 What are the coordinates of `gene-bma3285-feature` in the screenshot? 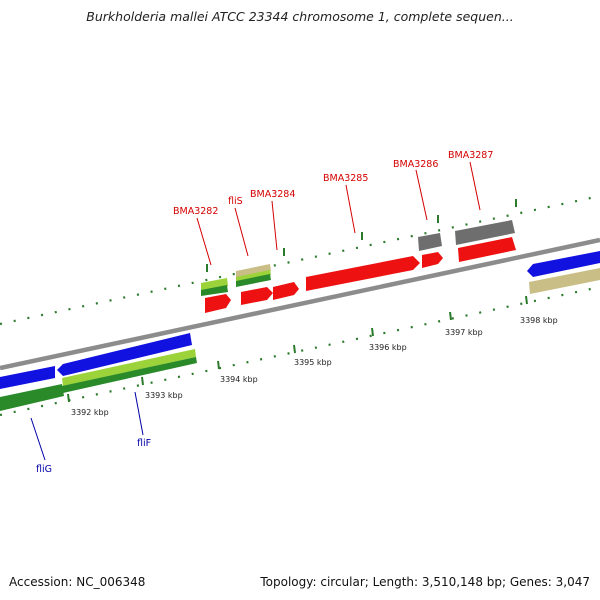 It's located at (363, 273).